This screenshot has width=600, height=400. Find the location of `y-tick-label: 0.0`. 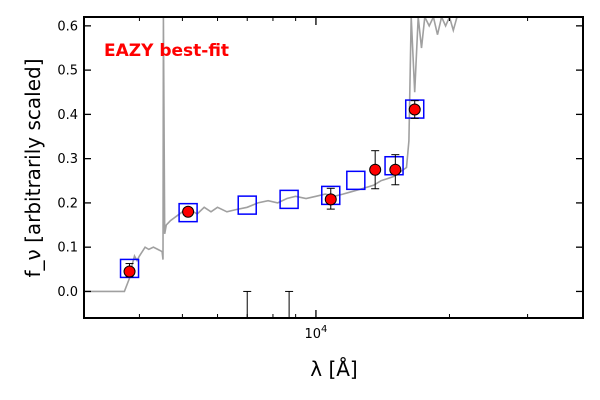

y-tick-label: 0.0 is located at coordinates (67, 292).